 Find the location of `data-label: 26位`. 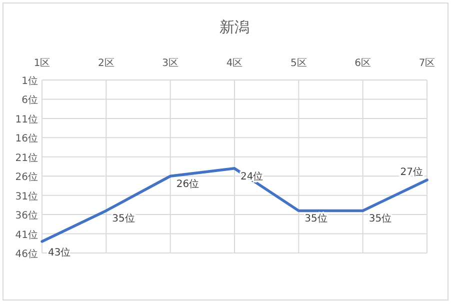

data-label: 26位 is located at coordinates (188, 184).